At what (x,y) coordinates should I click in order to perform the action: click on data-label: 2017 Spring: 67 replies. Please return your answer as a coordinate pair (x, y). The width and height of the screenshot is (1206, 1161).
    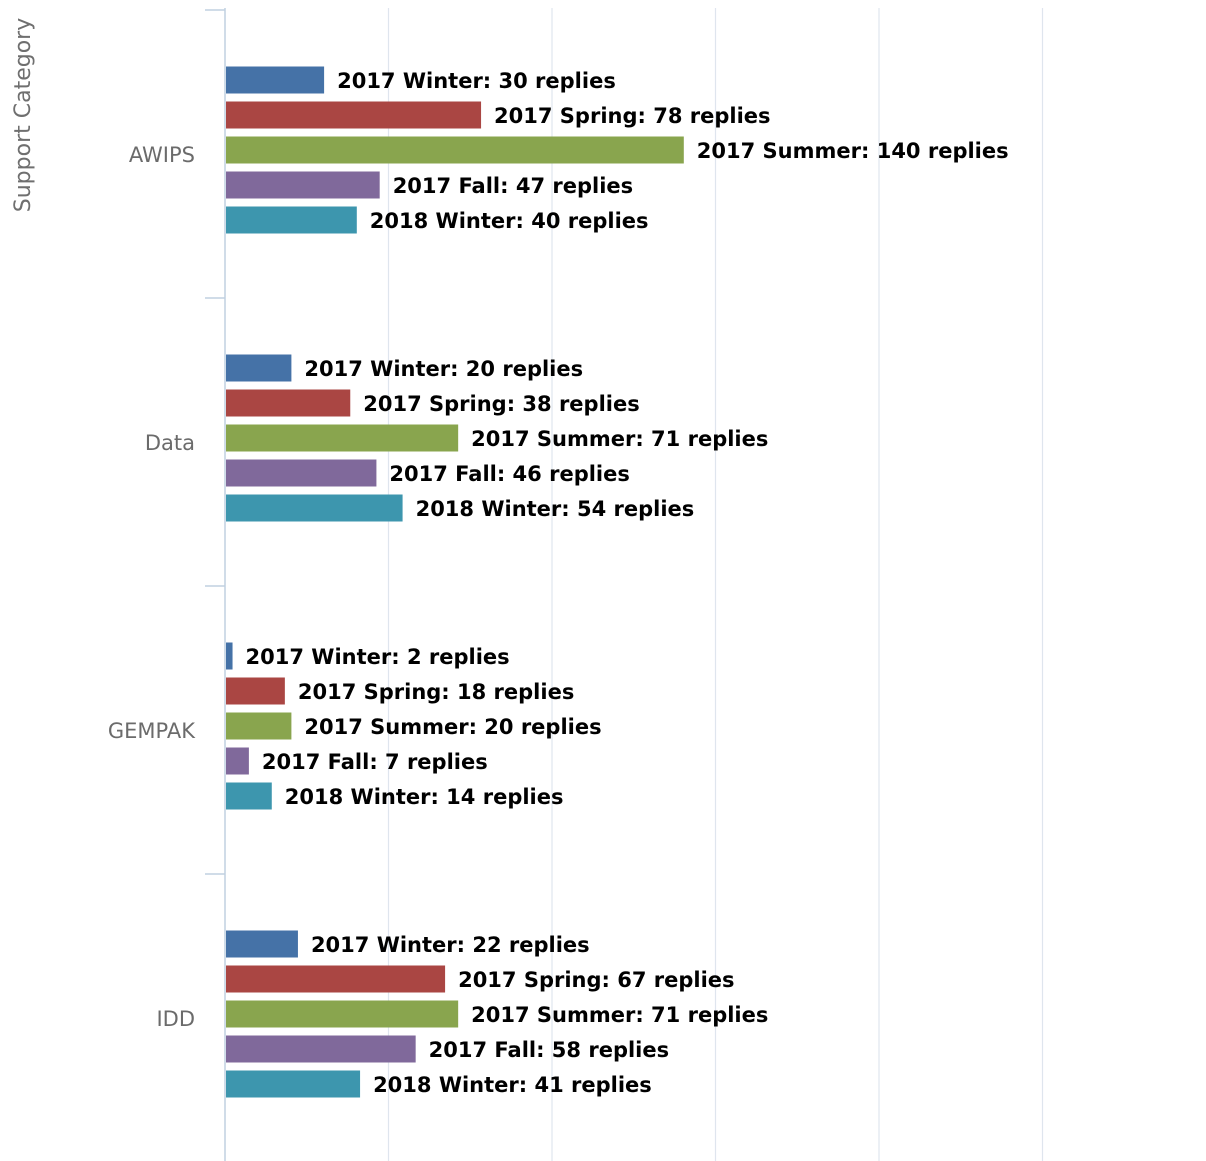
    Looking at the image, I should click on (596, 980).